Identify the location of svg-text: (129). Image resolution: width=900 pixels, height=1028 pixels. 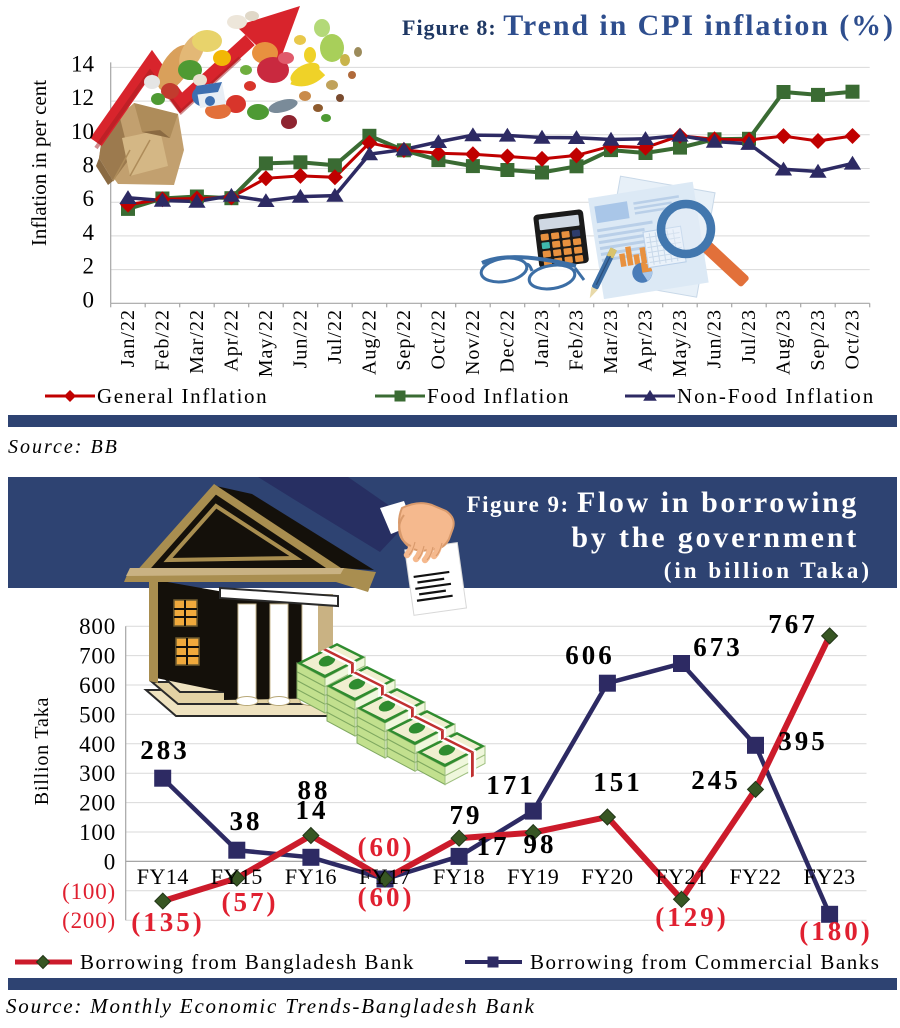
(691, 917).